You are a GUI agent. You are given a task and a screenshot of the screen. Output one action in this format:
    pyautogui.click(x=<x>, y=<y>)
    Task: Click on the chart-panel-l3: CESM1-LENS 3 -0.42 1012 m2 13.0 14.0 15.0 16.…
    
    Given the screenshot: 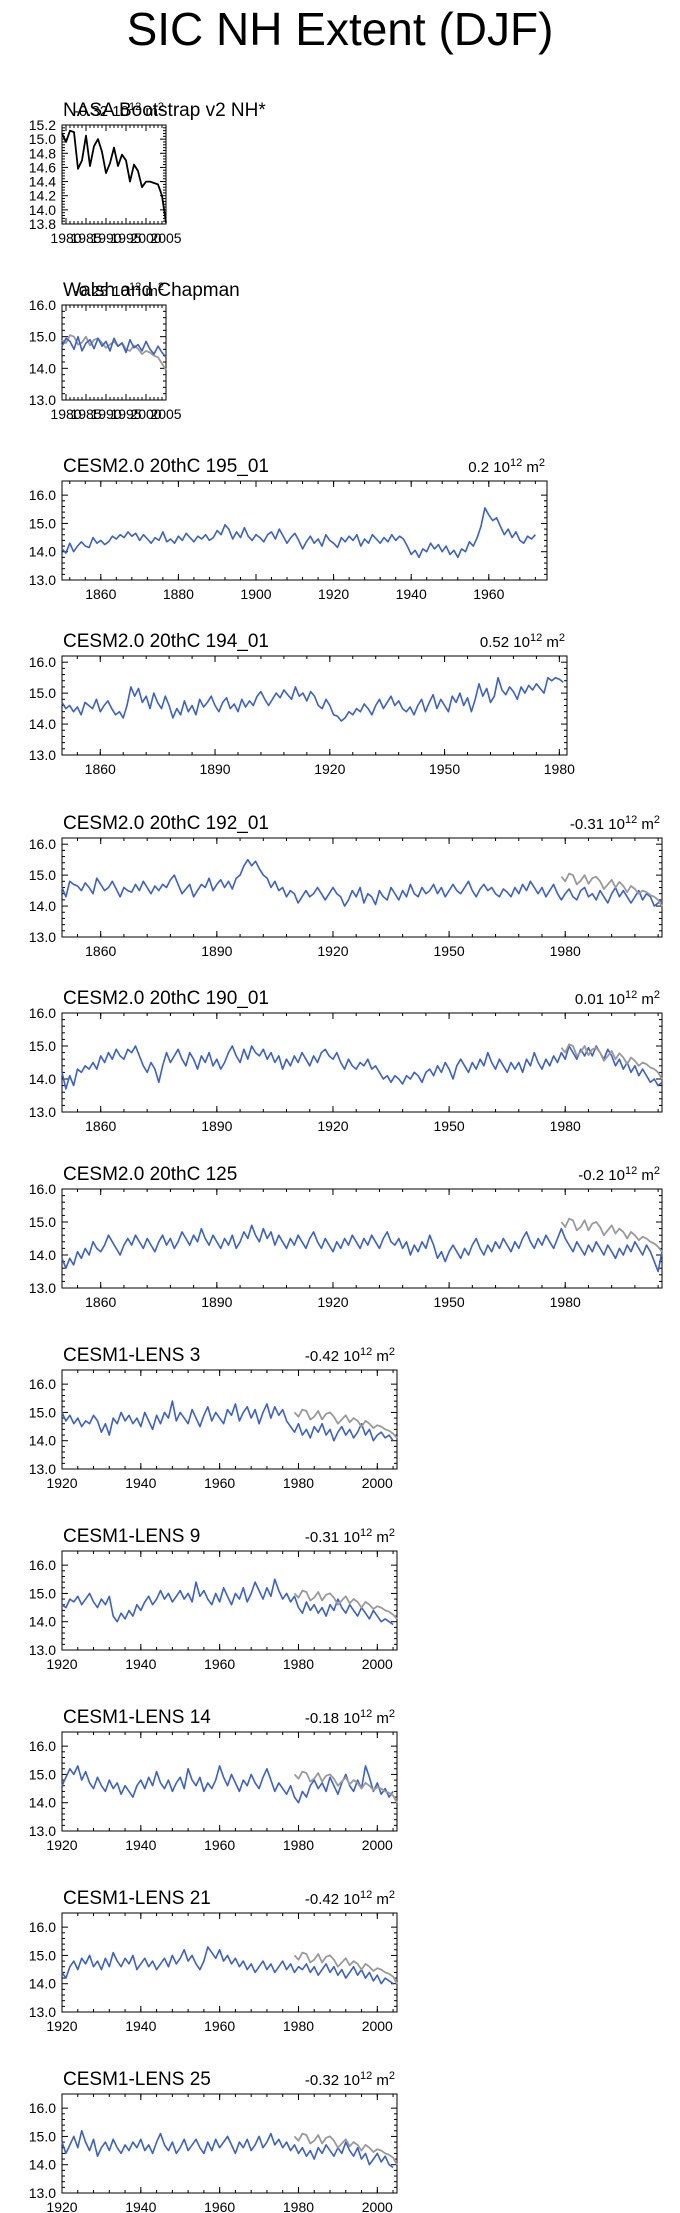 What is the action you would take?
    pyautogui.click(x=213, y=1418)
    